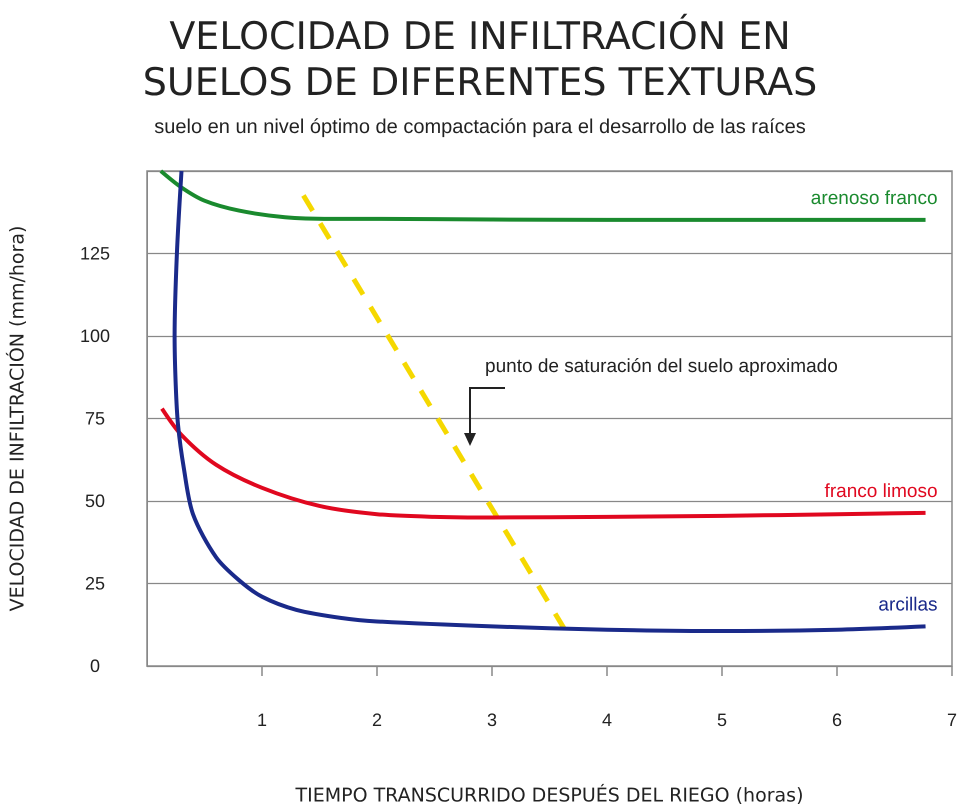  I want to click on series-label: arcillas, so click(908, 605).